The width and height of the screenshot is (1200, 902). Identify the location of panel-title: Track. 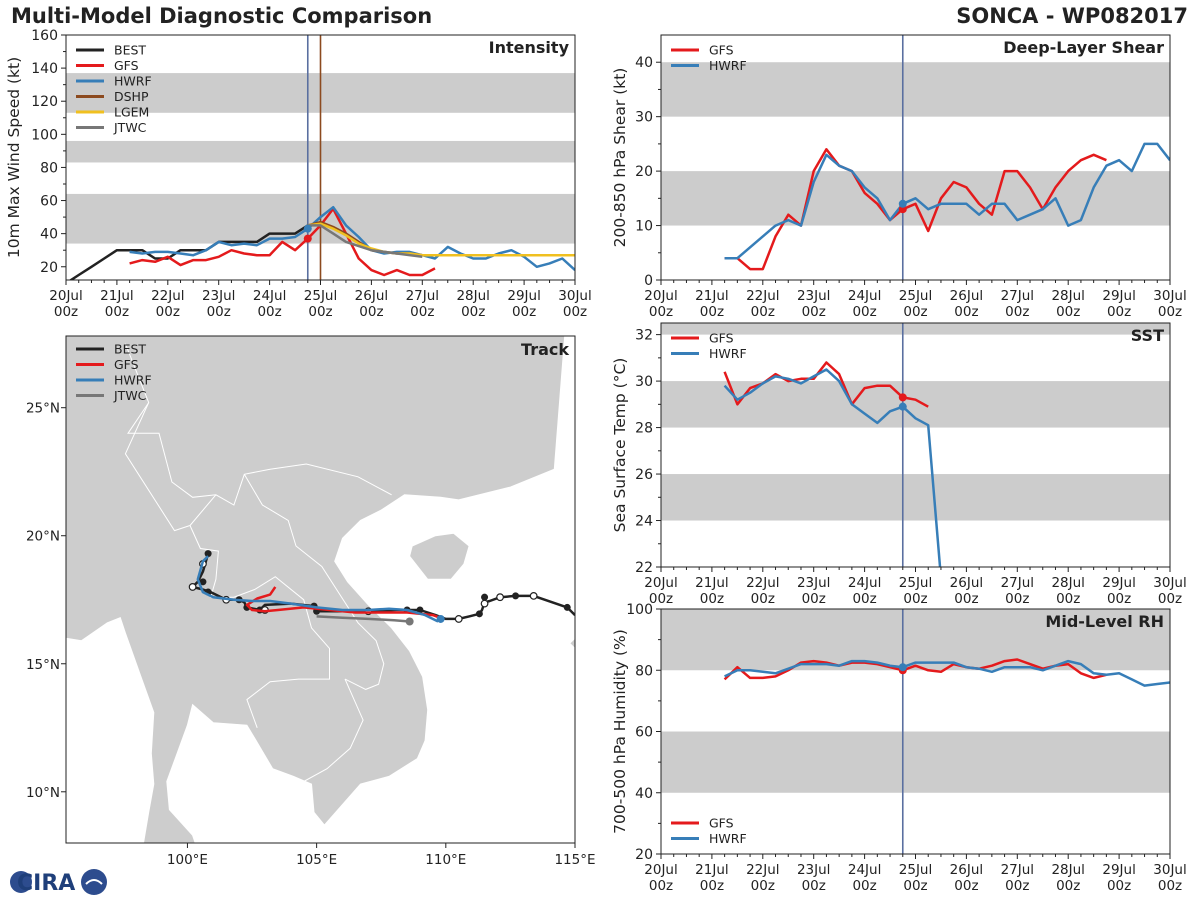
(545, 349).